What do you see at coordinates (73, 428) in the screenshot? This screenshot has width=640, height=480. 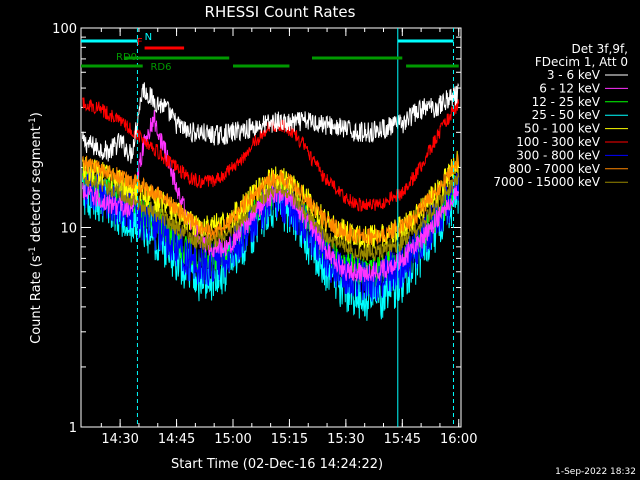 I see `y-tick-label: 1` at bounding box center [73, 428].